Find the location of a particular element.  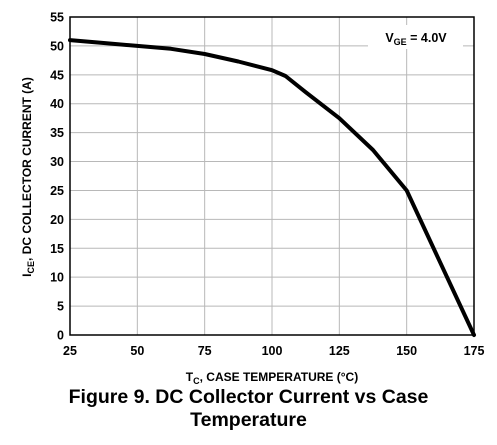

x-tick-label: 75 is located at coordinates (205, 351).